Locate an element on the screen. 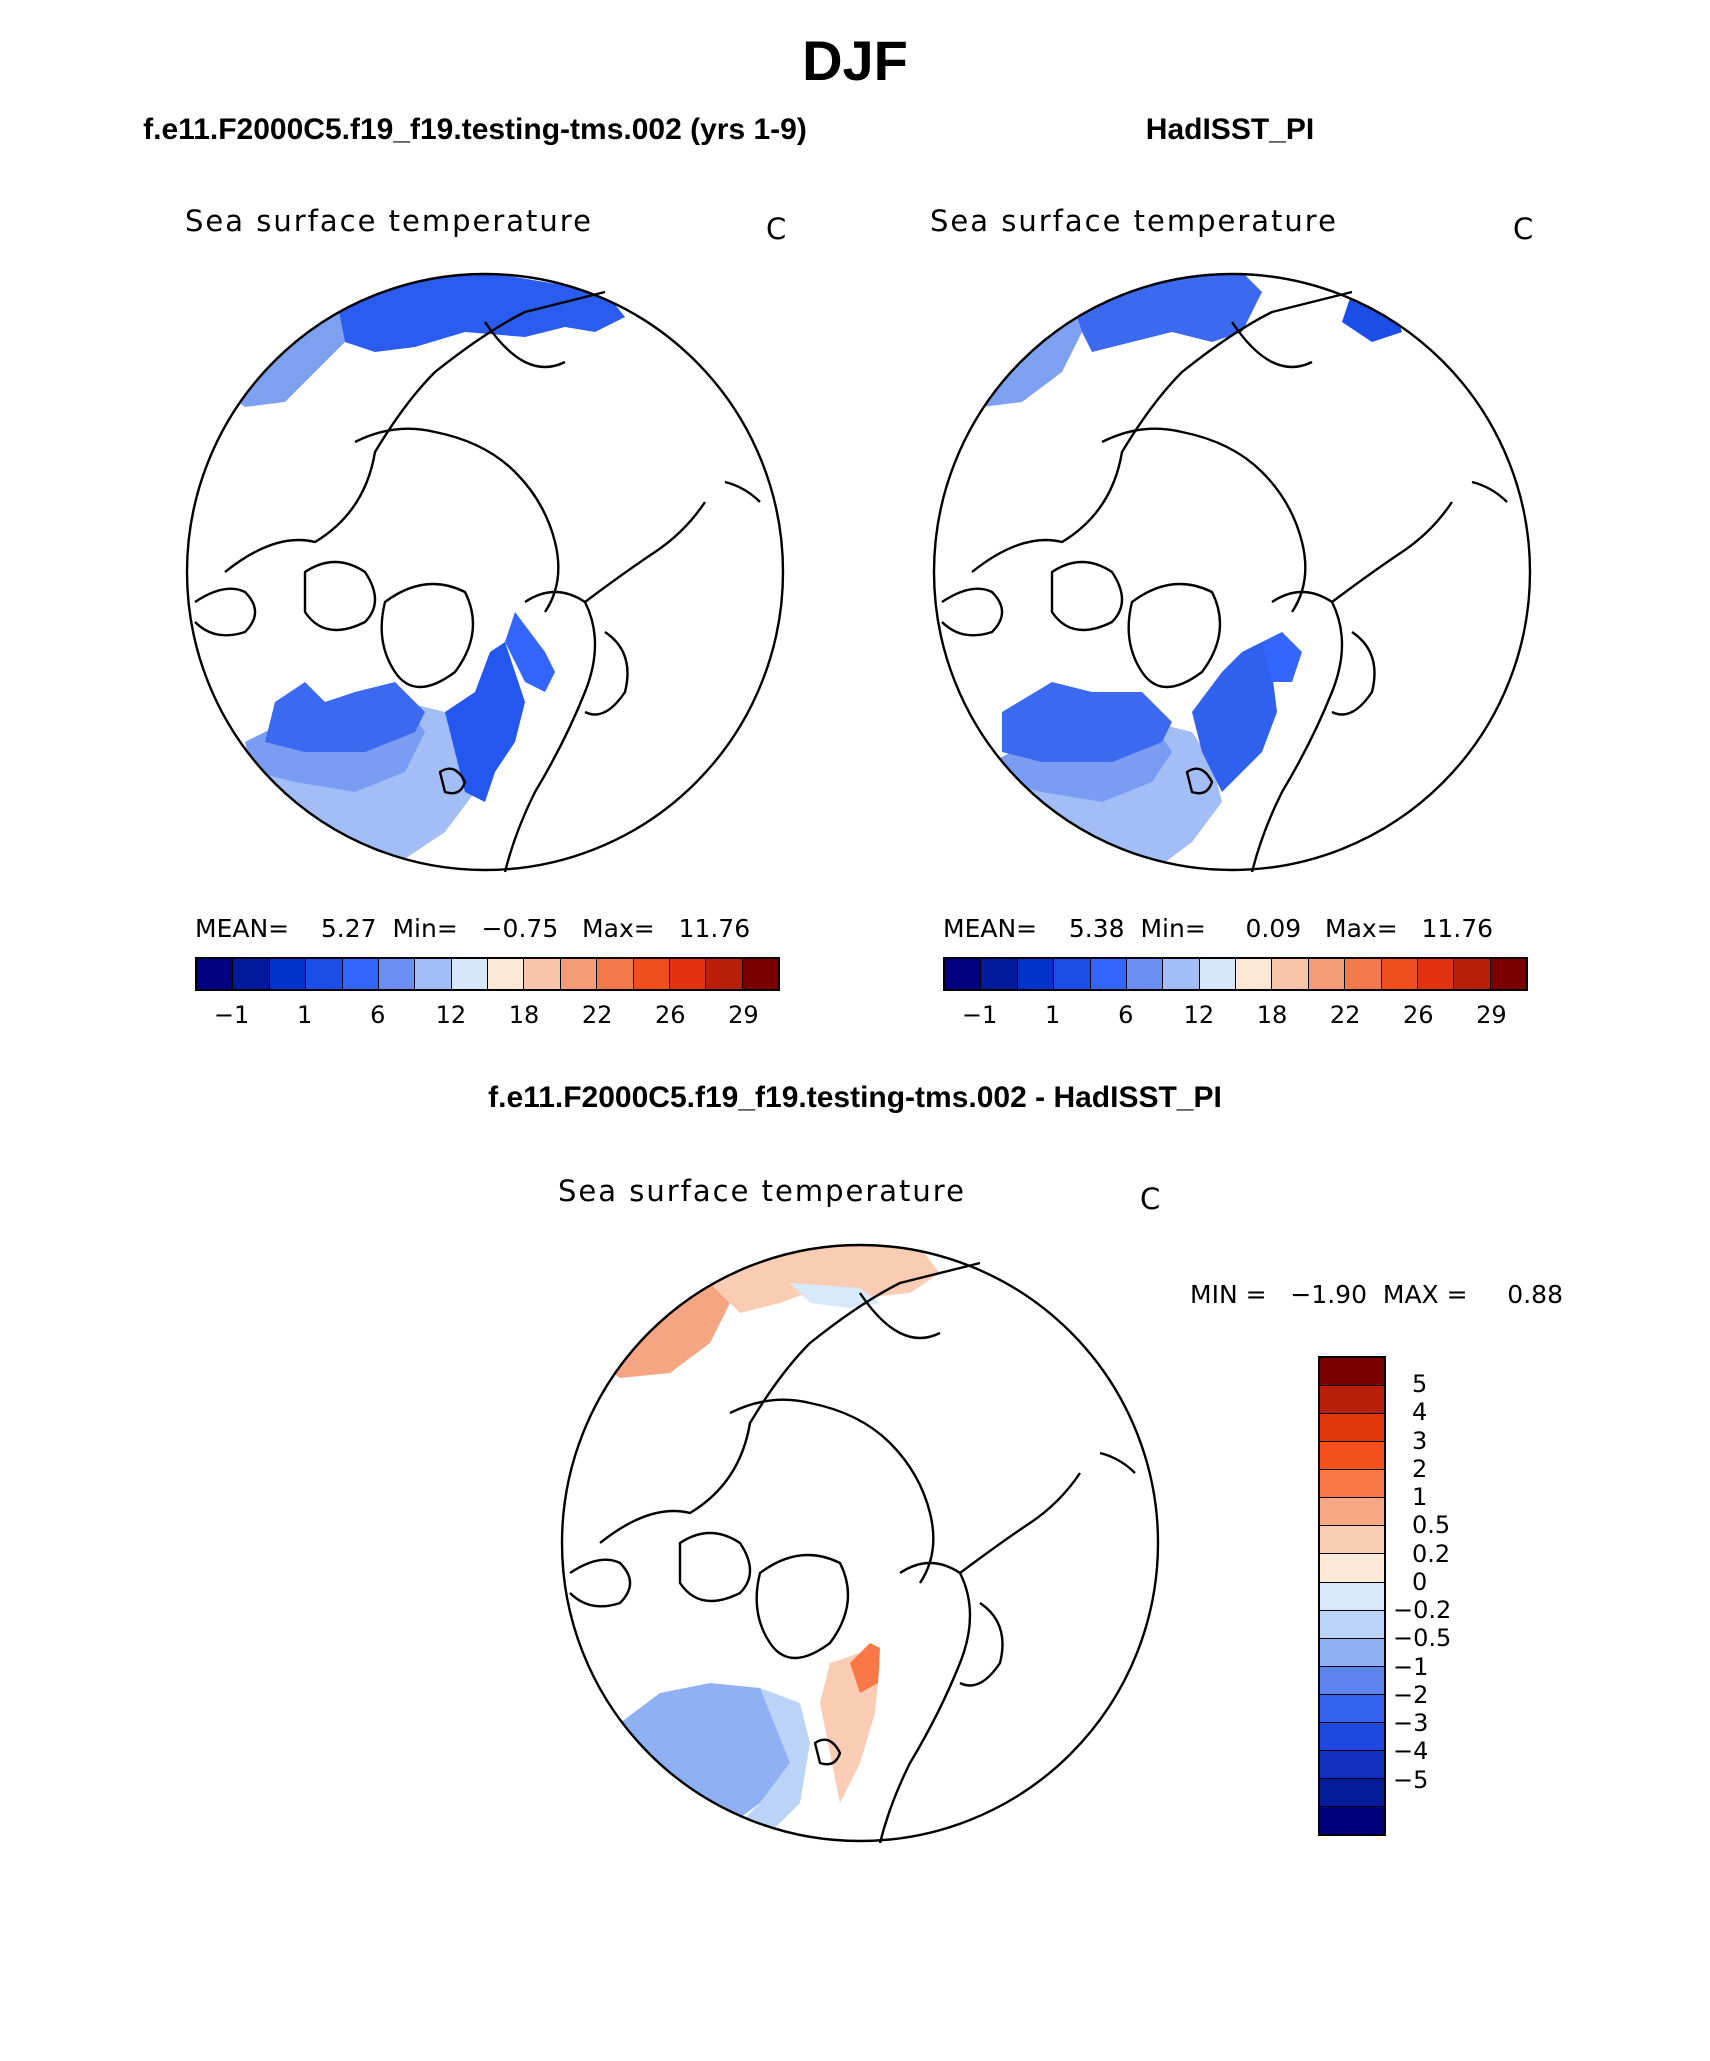 This screenshot has width=1710, height=2061. diff-sst-atlantic-light is located at coordinates (765, 1764).